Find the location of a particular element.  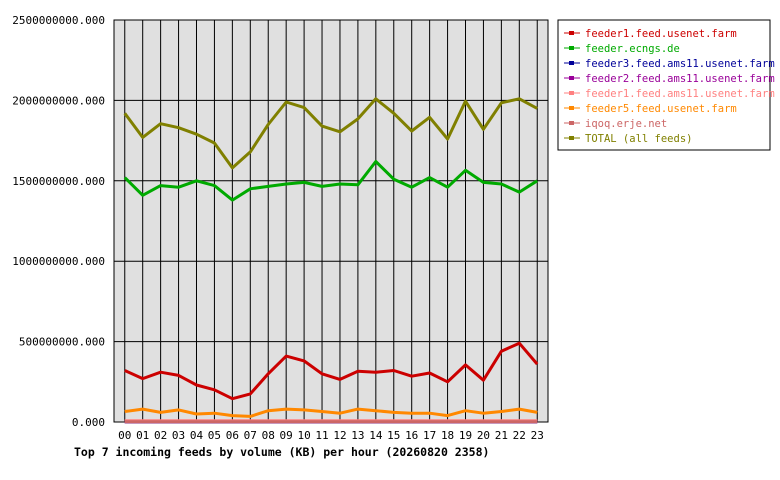

legend-label: feeder2.feed.ams11.usenet.farm is located at coordinates (680, 79).